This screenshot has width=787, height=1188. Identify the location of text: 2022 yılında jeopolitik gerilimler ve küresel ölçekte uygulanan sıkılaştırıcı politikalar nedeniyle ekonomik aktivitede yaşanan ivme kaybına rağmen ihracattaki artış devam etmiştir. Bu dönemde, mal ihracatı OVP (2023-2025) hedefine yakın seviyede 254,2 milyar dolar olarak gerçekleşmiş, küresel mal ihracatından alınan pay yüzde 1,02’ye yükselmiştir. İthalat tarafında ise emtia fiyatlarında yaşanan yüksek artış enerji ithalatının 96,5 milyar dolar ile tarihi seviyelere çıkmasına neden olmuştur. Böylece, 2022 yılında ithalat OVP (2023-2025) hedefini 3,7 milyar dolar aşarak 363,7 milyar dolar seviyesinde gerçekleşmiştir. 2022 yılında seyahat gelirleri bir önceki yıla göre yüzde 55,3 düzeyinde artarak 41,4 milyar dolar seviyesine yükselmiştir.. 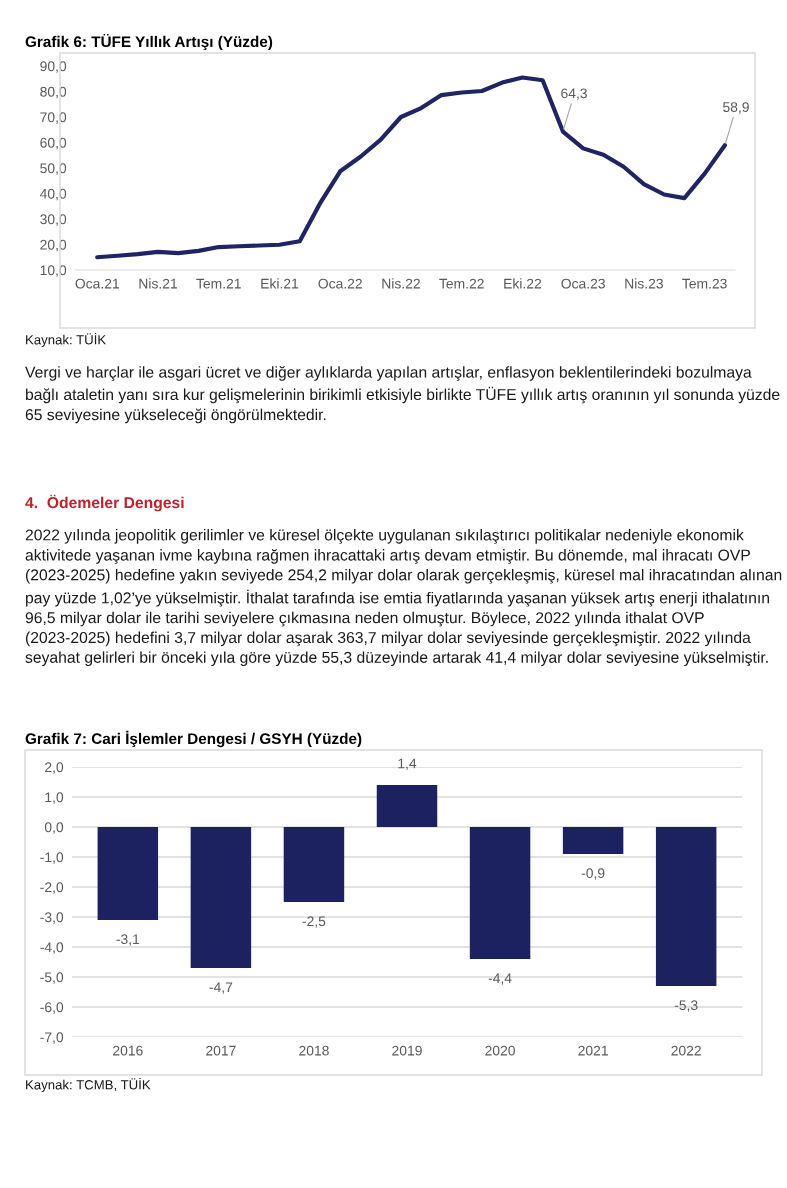
(403, 598).